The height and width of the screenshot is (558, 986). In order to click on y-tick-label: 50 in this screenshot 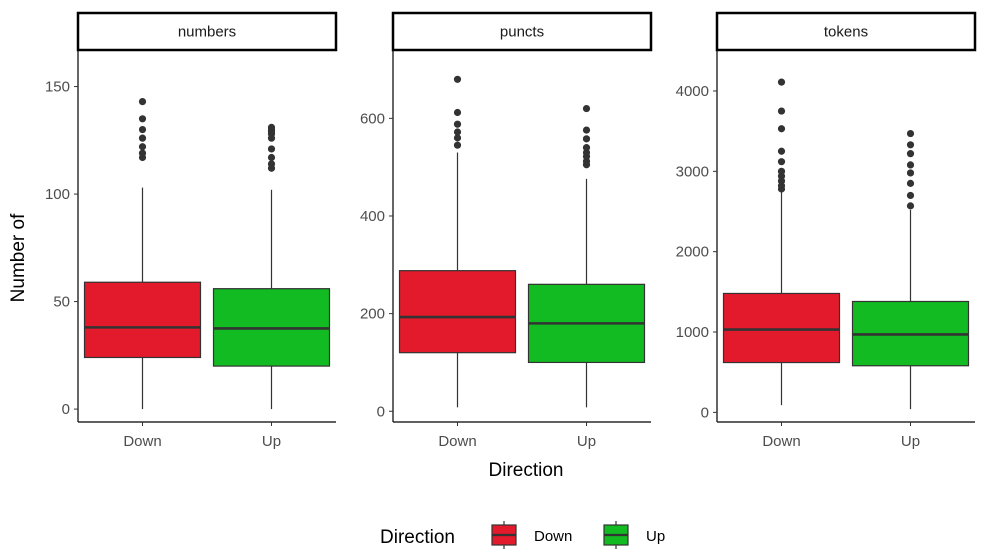, I will do `click(61, 302)`.